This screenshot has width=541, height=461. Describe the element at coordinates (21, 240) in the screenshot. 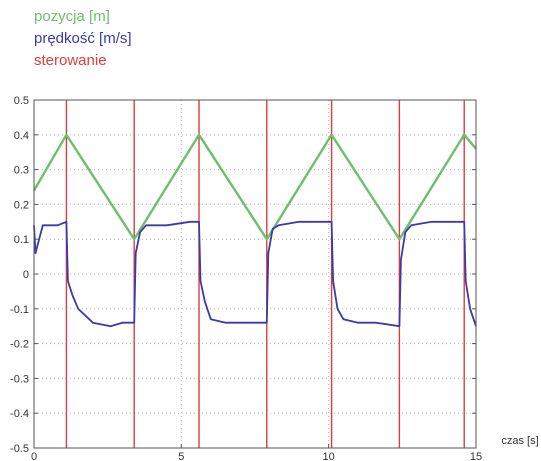

I see `y-tick-label: 0.1` at that location.